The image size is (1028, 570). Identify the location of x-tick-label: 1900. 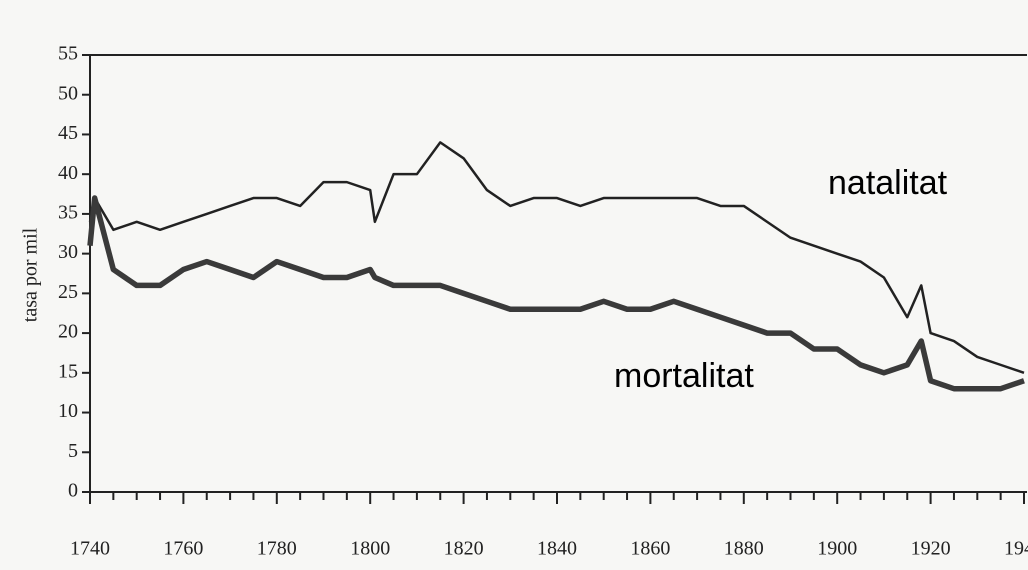
(837, 549).